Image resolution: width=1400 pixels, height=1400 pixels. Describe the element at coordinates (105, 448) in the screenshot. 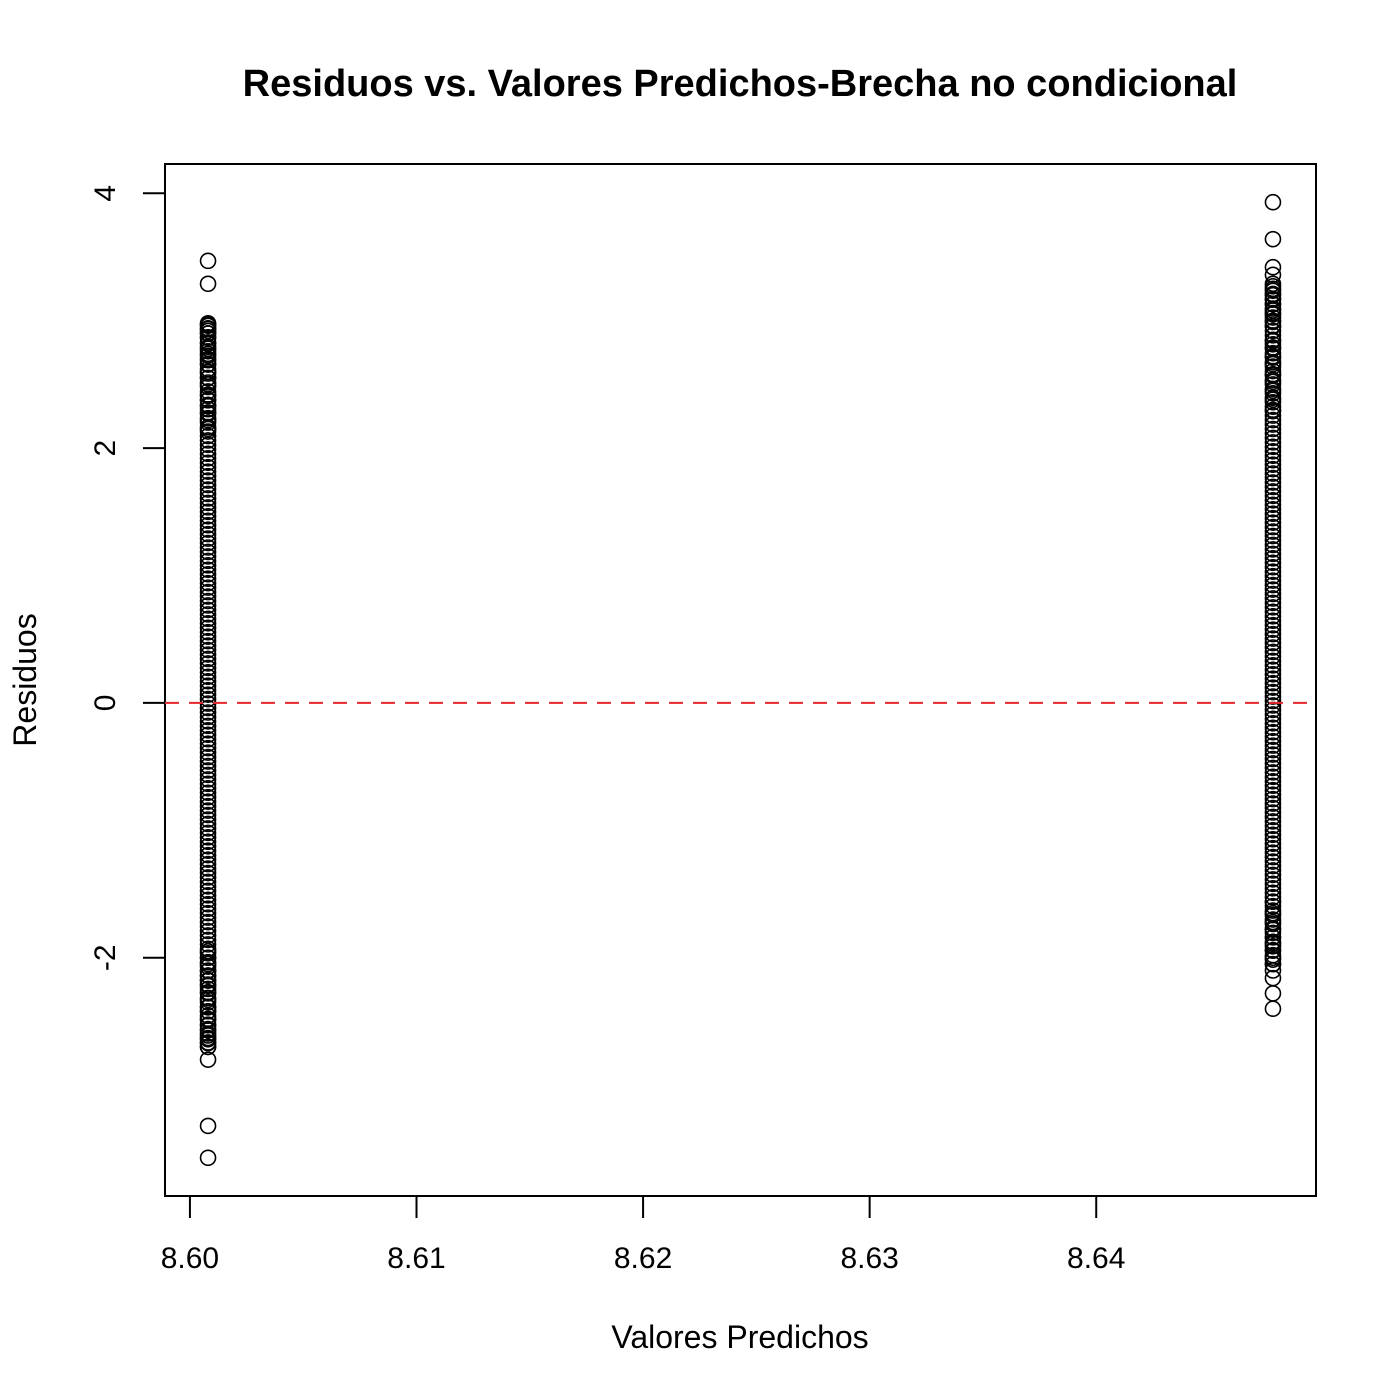

I see `y-tick-label: 2` at that location.